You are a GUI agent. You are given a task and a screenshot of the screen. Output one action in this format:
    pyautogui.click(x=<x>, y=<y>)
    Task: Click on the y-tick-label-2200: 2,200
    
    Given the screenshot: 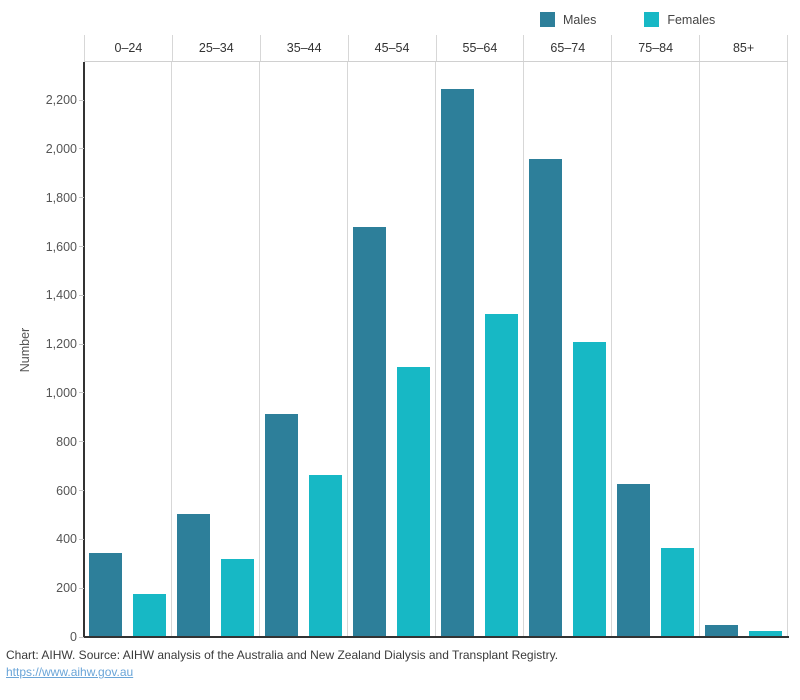 What is the action you would take?
    pyautogui.click(x=61, y=100)
    